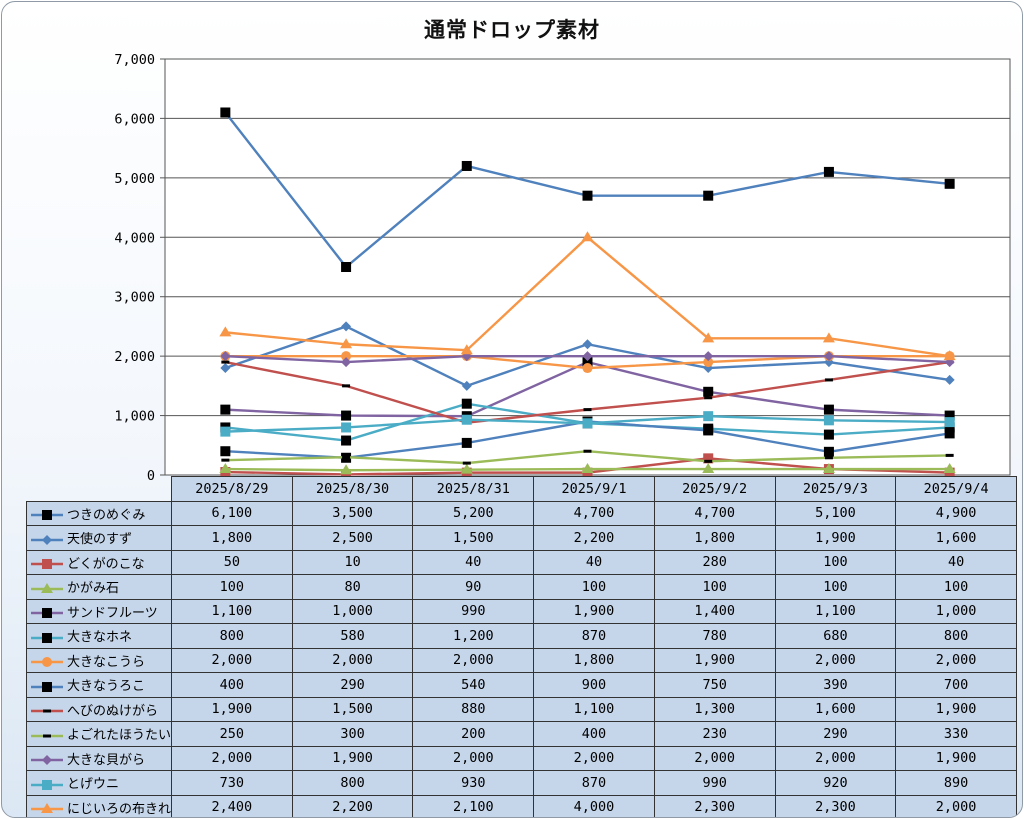 This screenshot has width=1024, height=819. Describe the element at coordinates (93, 589) in the screenshot. I see `series-name: かがみ石` at that location.